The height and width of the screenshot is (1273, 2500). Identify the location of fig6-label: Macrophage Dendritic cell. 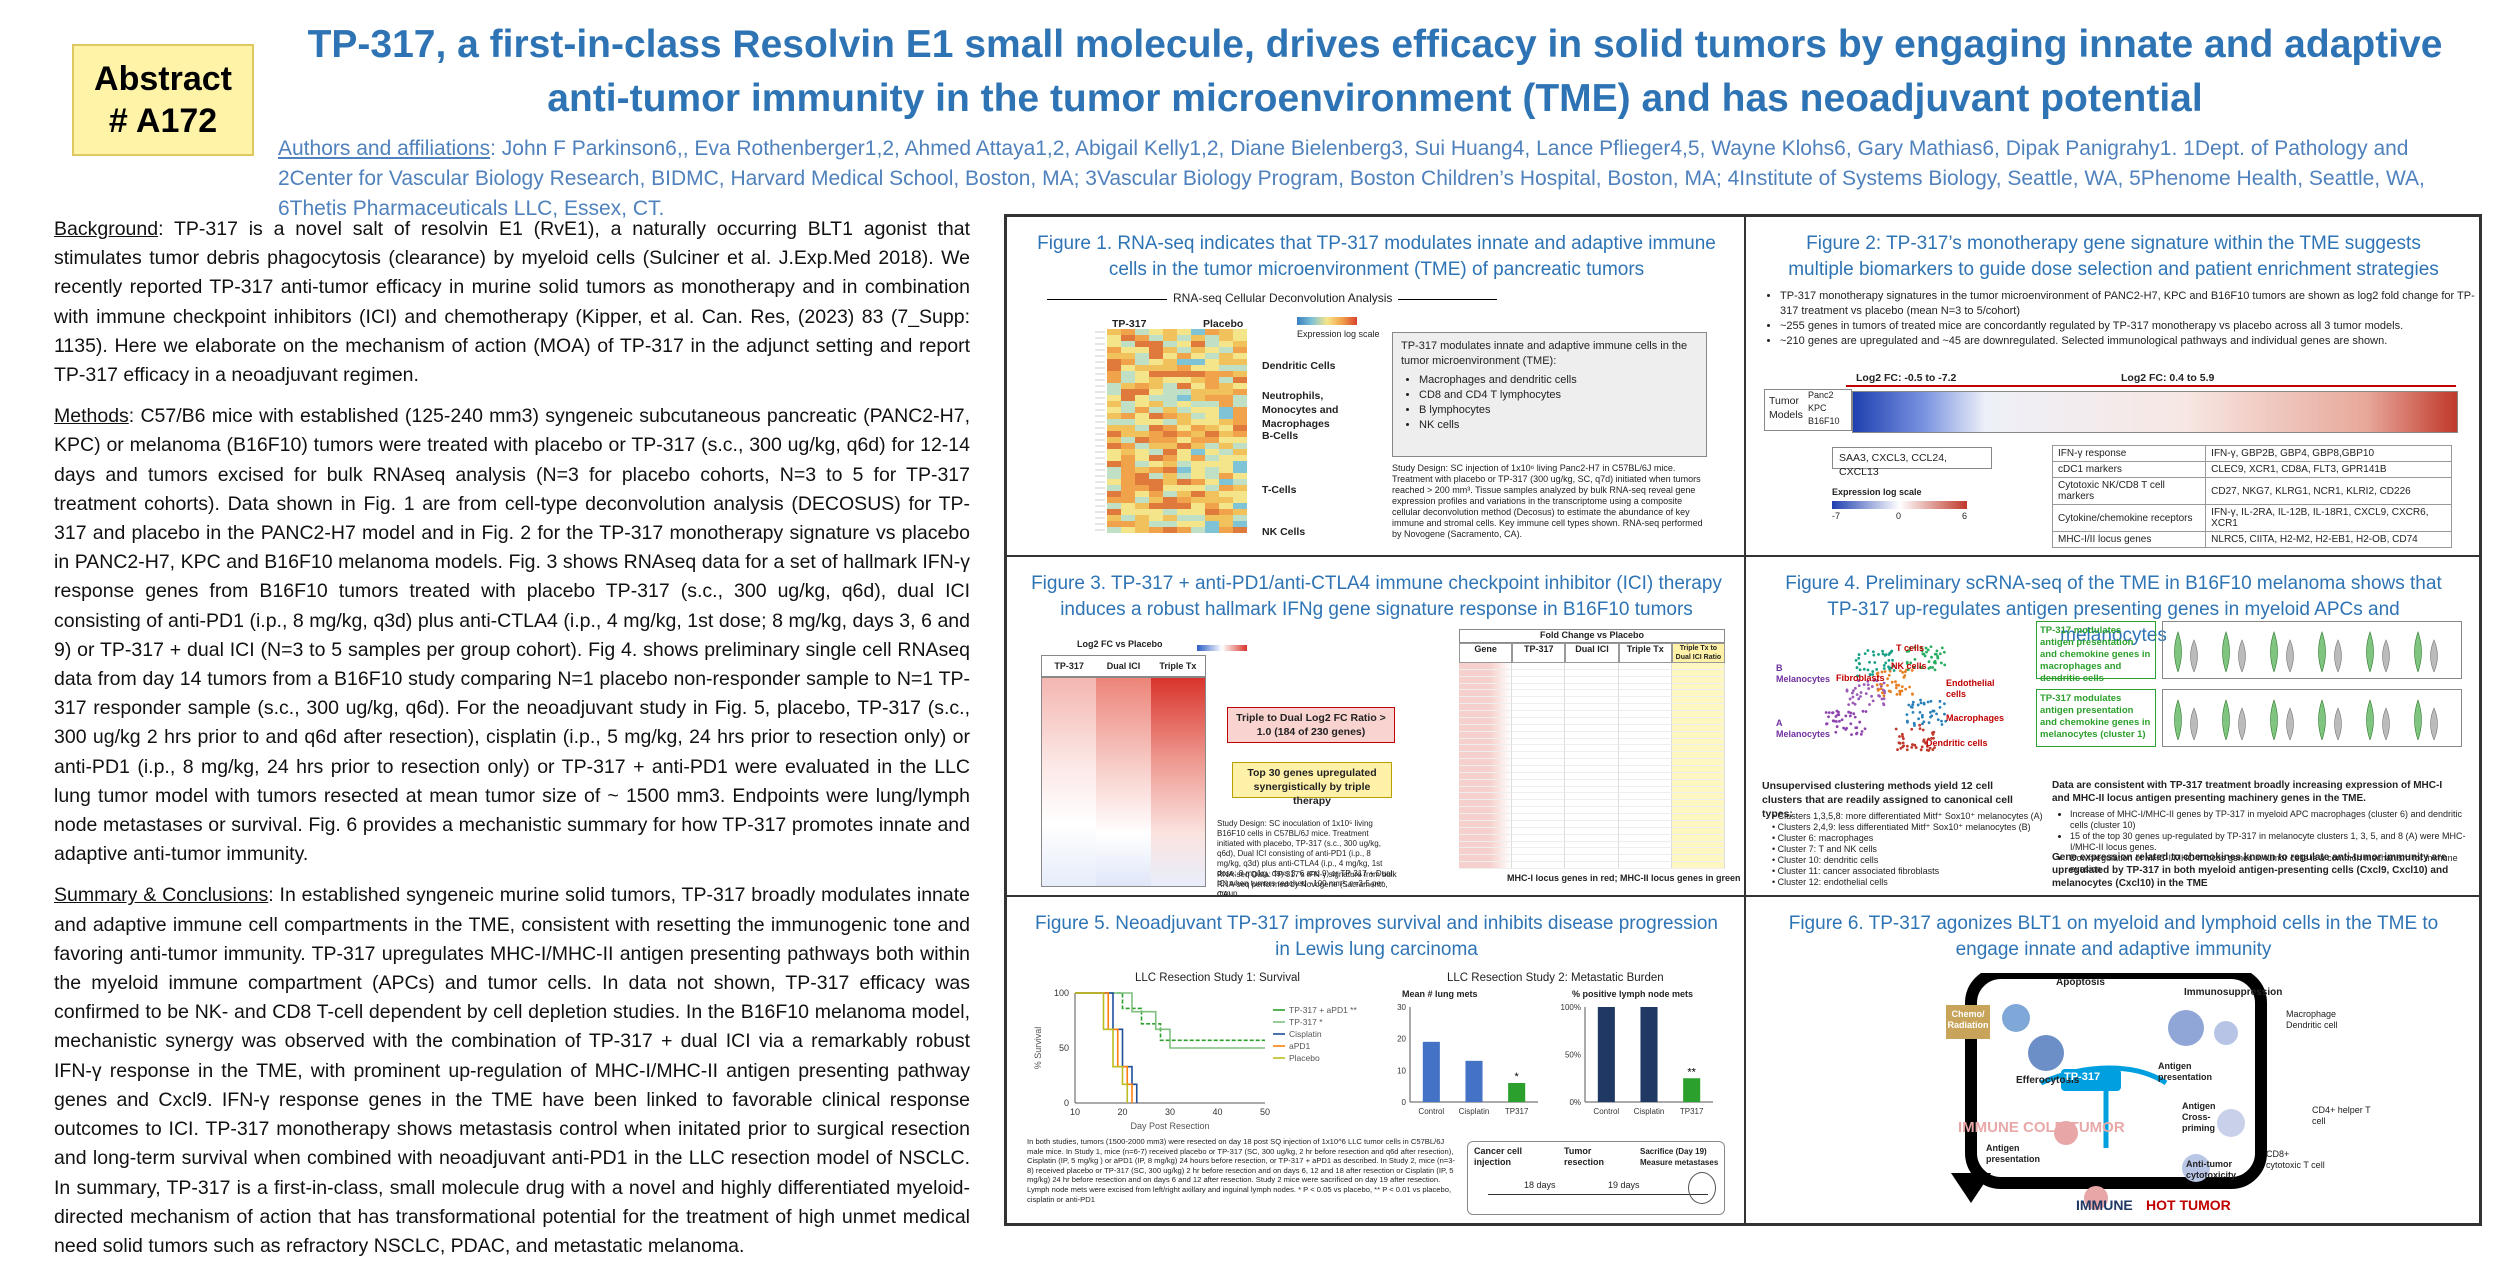
(2312, 1019).